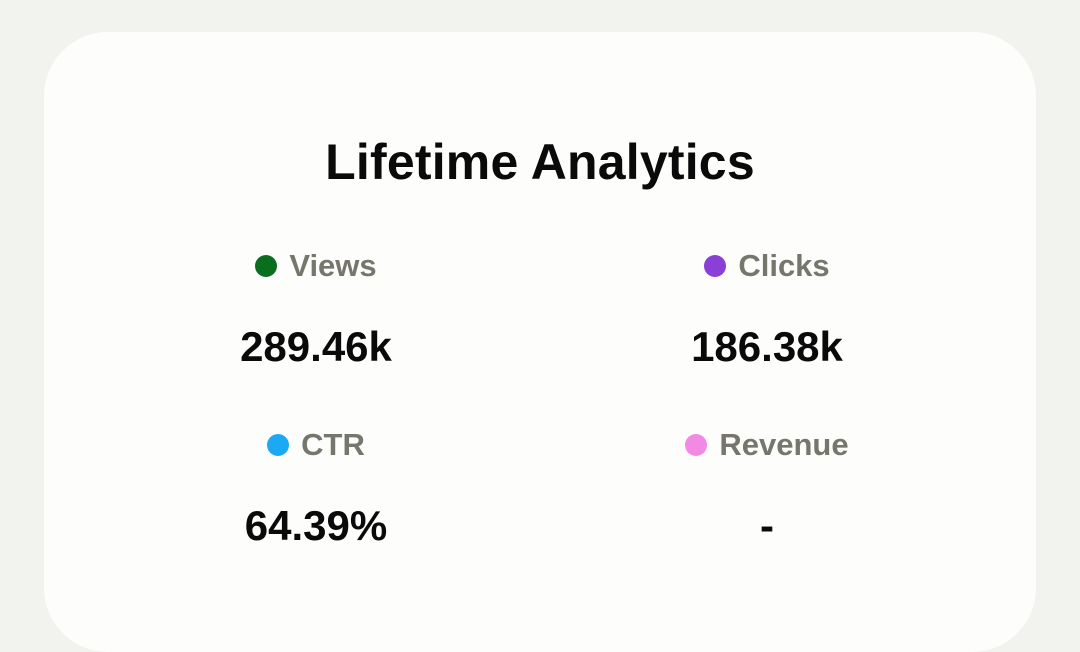  What do you see at coordinates (266, 266) in the screenshot?
I see `green-dot-icon` at bounding box center [266, 266].